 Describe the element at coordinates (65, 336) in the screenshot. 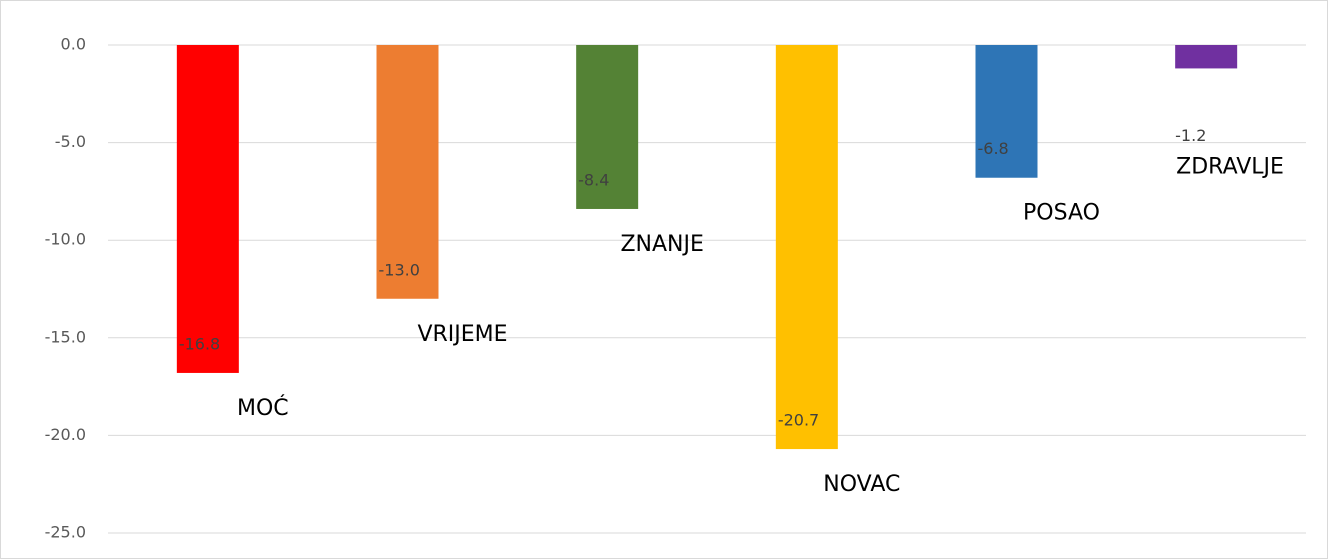

I see `y-tick-label: -15.0` at that location.